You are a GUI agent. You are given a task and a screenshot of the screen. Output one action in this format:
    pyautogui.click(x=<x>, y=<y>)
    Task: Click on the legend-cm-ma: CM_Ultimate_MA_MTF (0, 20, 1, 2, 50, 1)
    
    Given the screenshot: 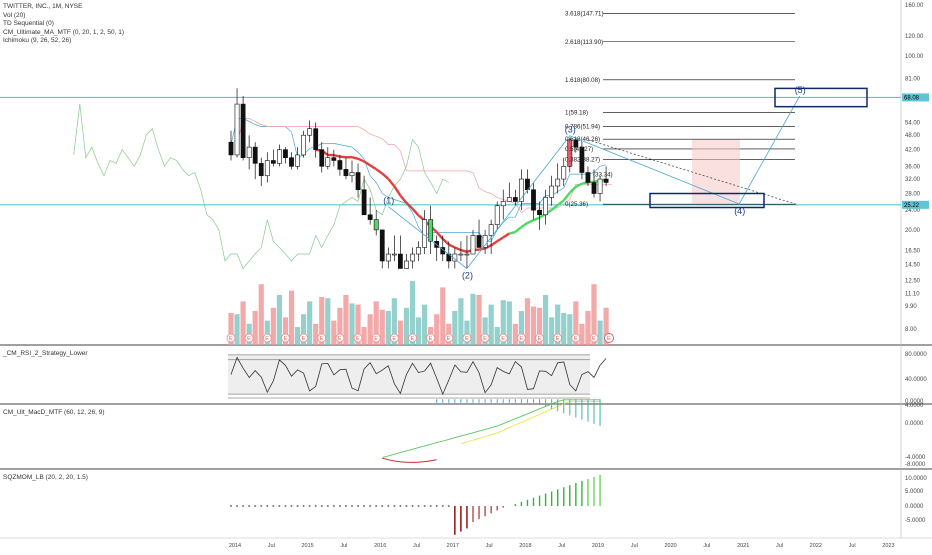 What is the action you would take?
    pyautogui.click(x=63, y=33)
    